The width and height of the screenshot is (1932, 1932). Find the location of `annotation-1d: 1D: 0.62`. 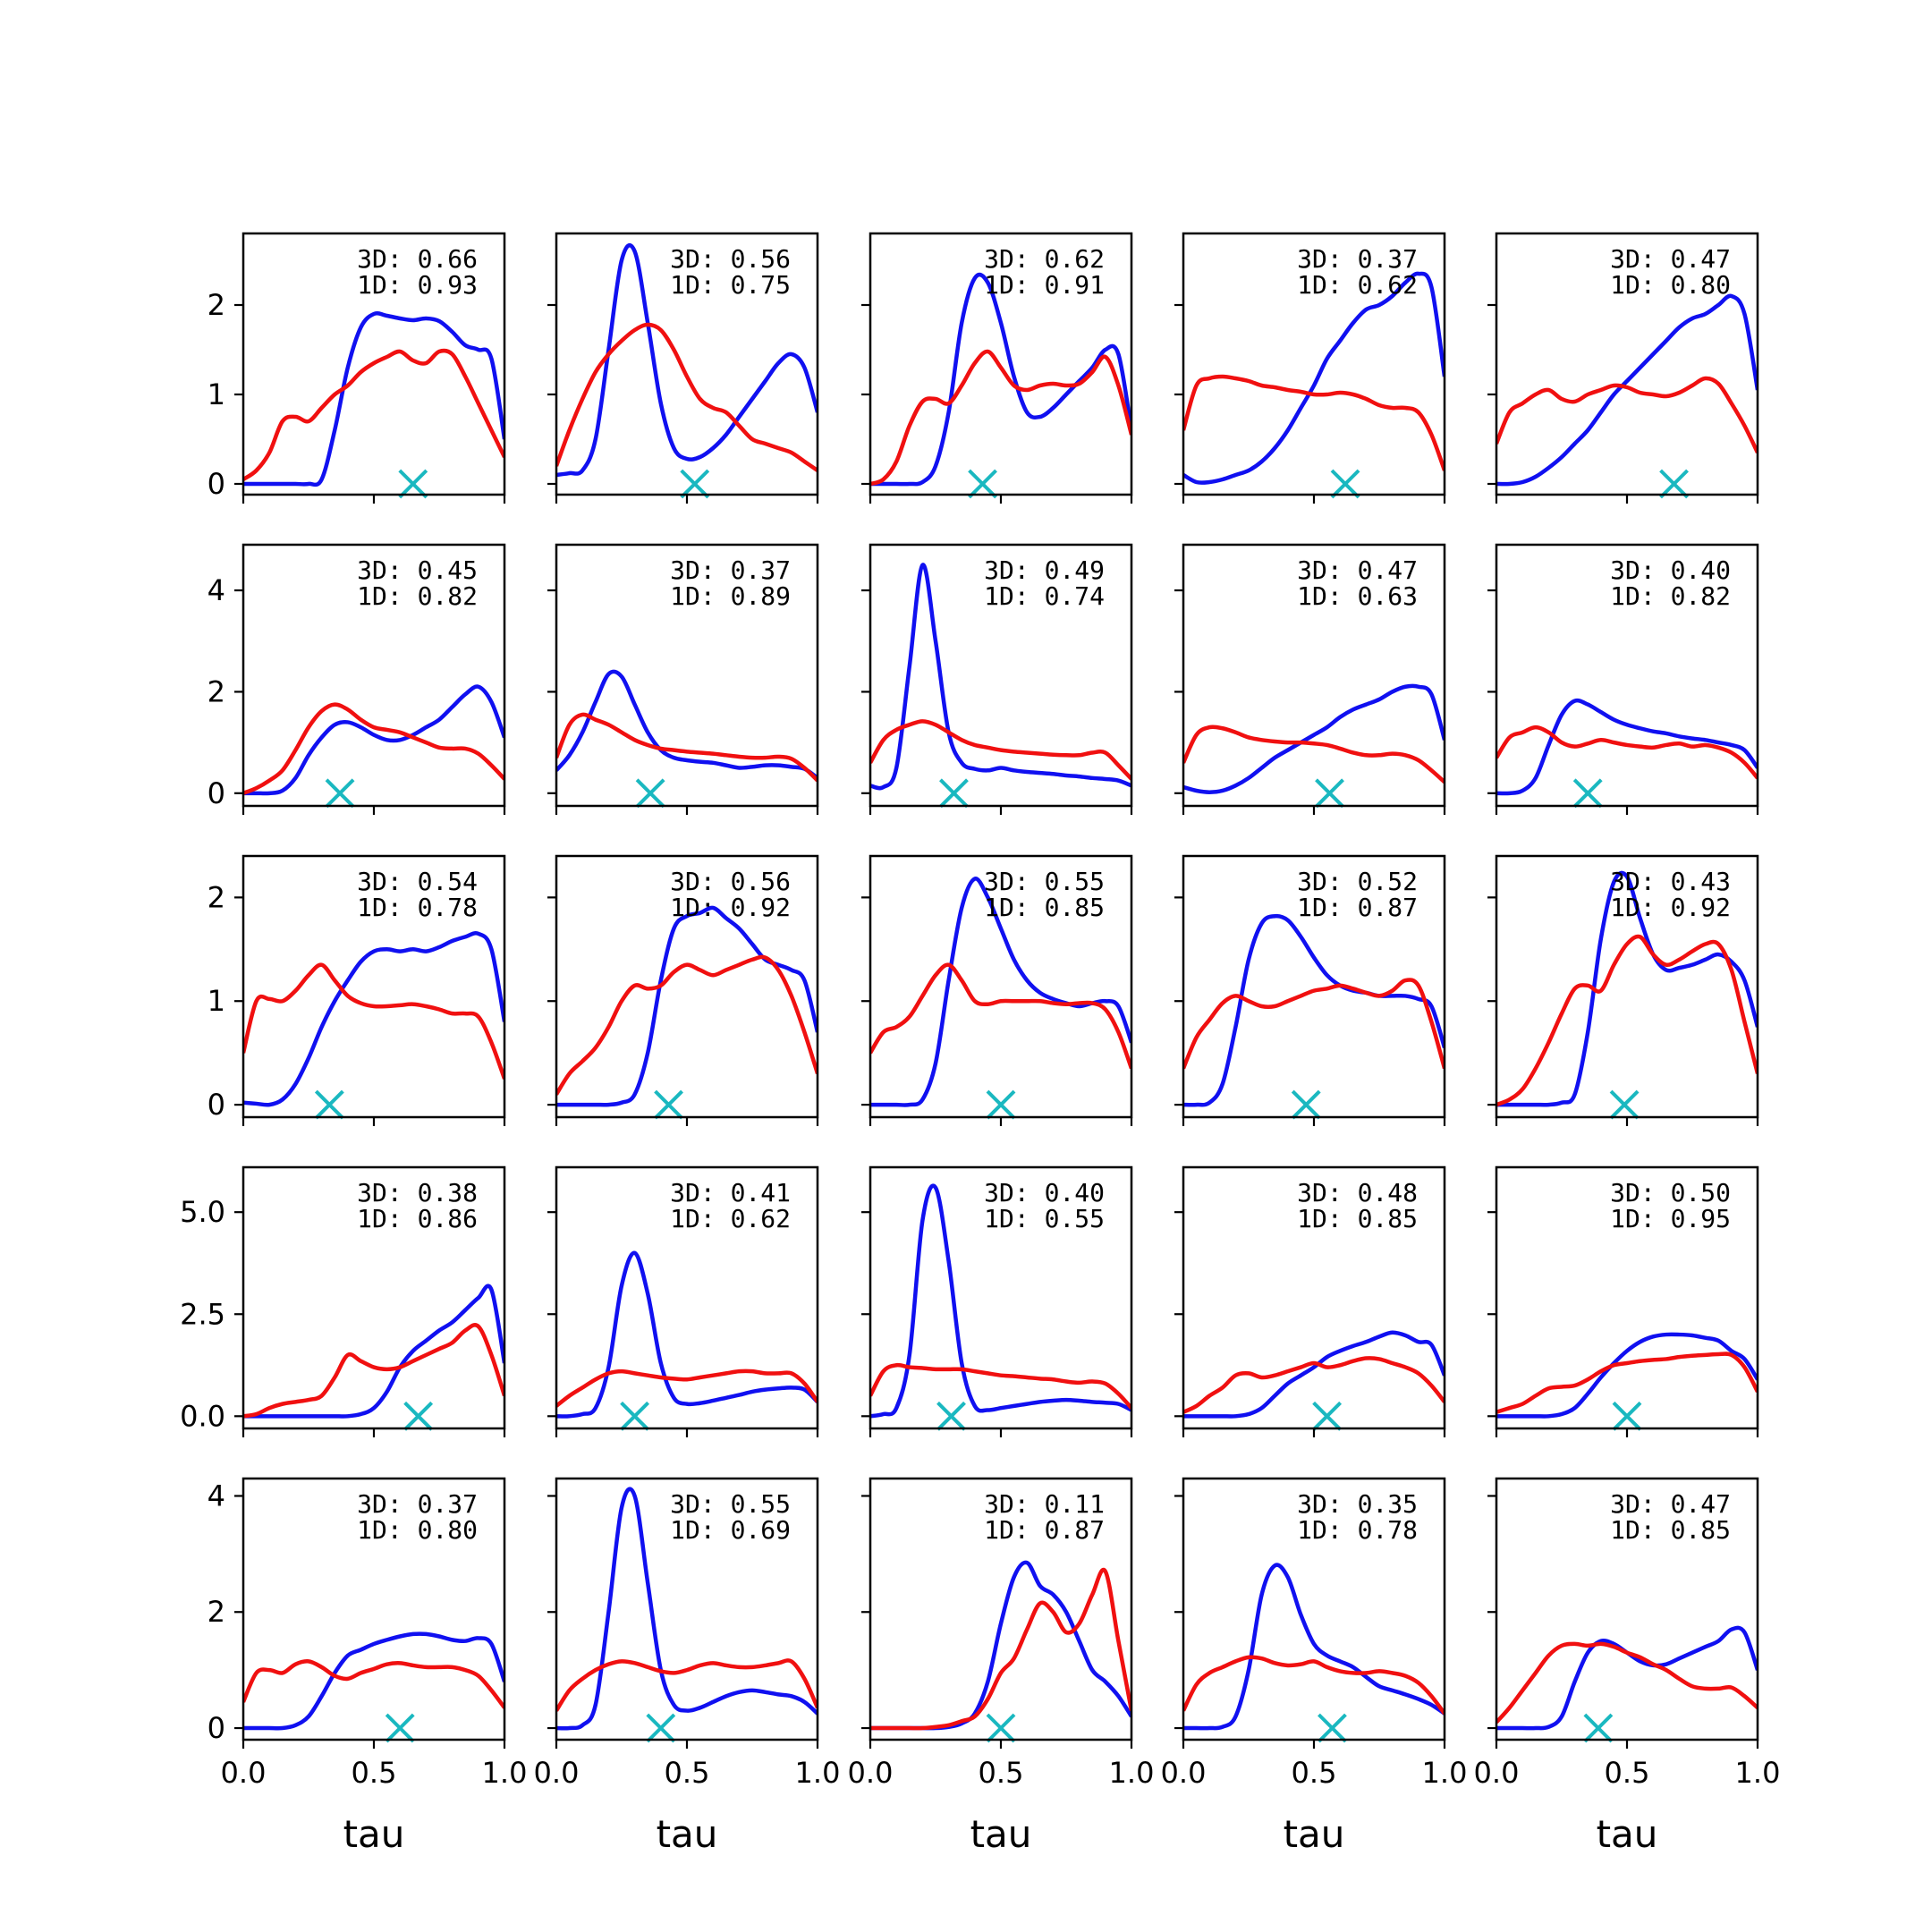

annotation-1d: 1D: 0.62 is located at coordinates (1357, 285).